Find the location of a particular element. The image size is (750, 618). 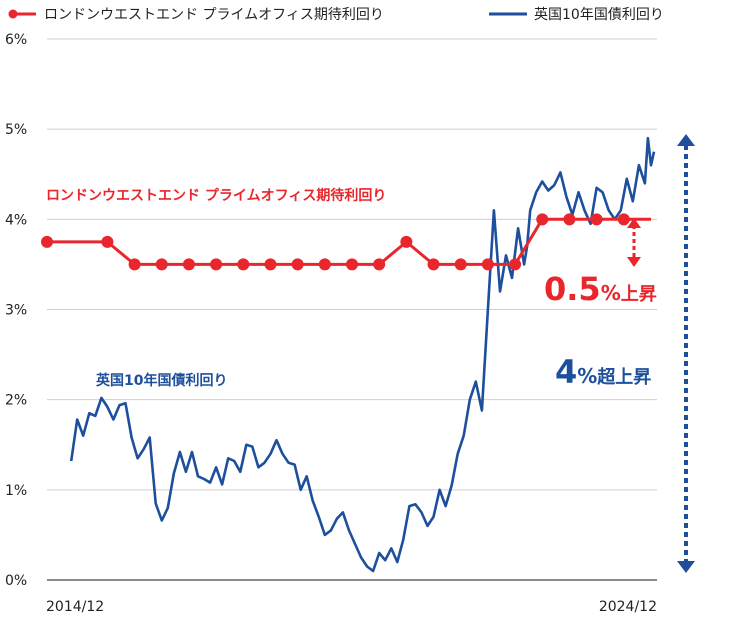

legend-gilt-label: 英国10年国債利回り is located at coordinates (599, 14).